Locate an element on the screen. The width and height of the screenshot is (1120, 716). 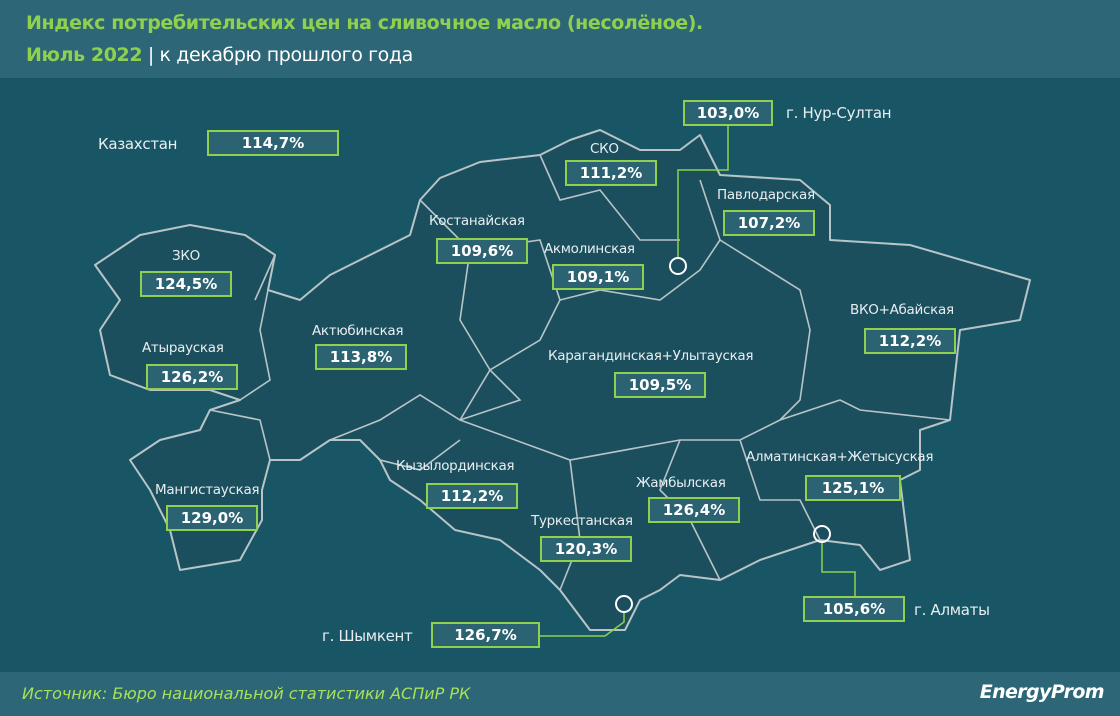
region-value-vko: 112,2% is located at coordinates (910, 341).